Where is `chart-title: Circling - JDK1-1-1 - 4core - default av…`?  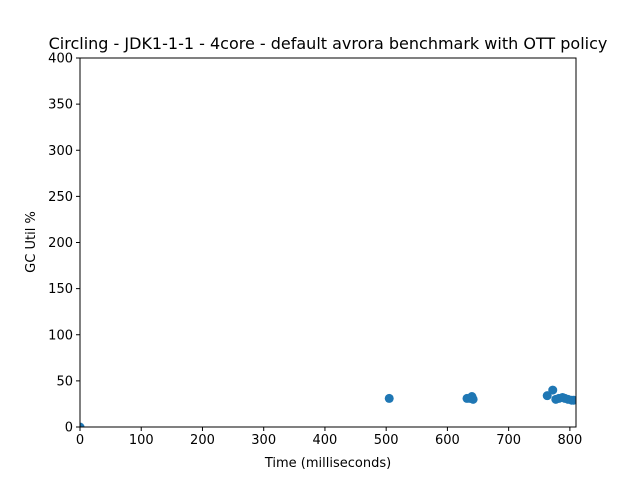
chart-title: Circling - JDK1-1-1 - 4core - default av… is located at coordinates (328, 43).